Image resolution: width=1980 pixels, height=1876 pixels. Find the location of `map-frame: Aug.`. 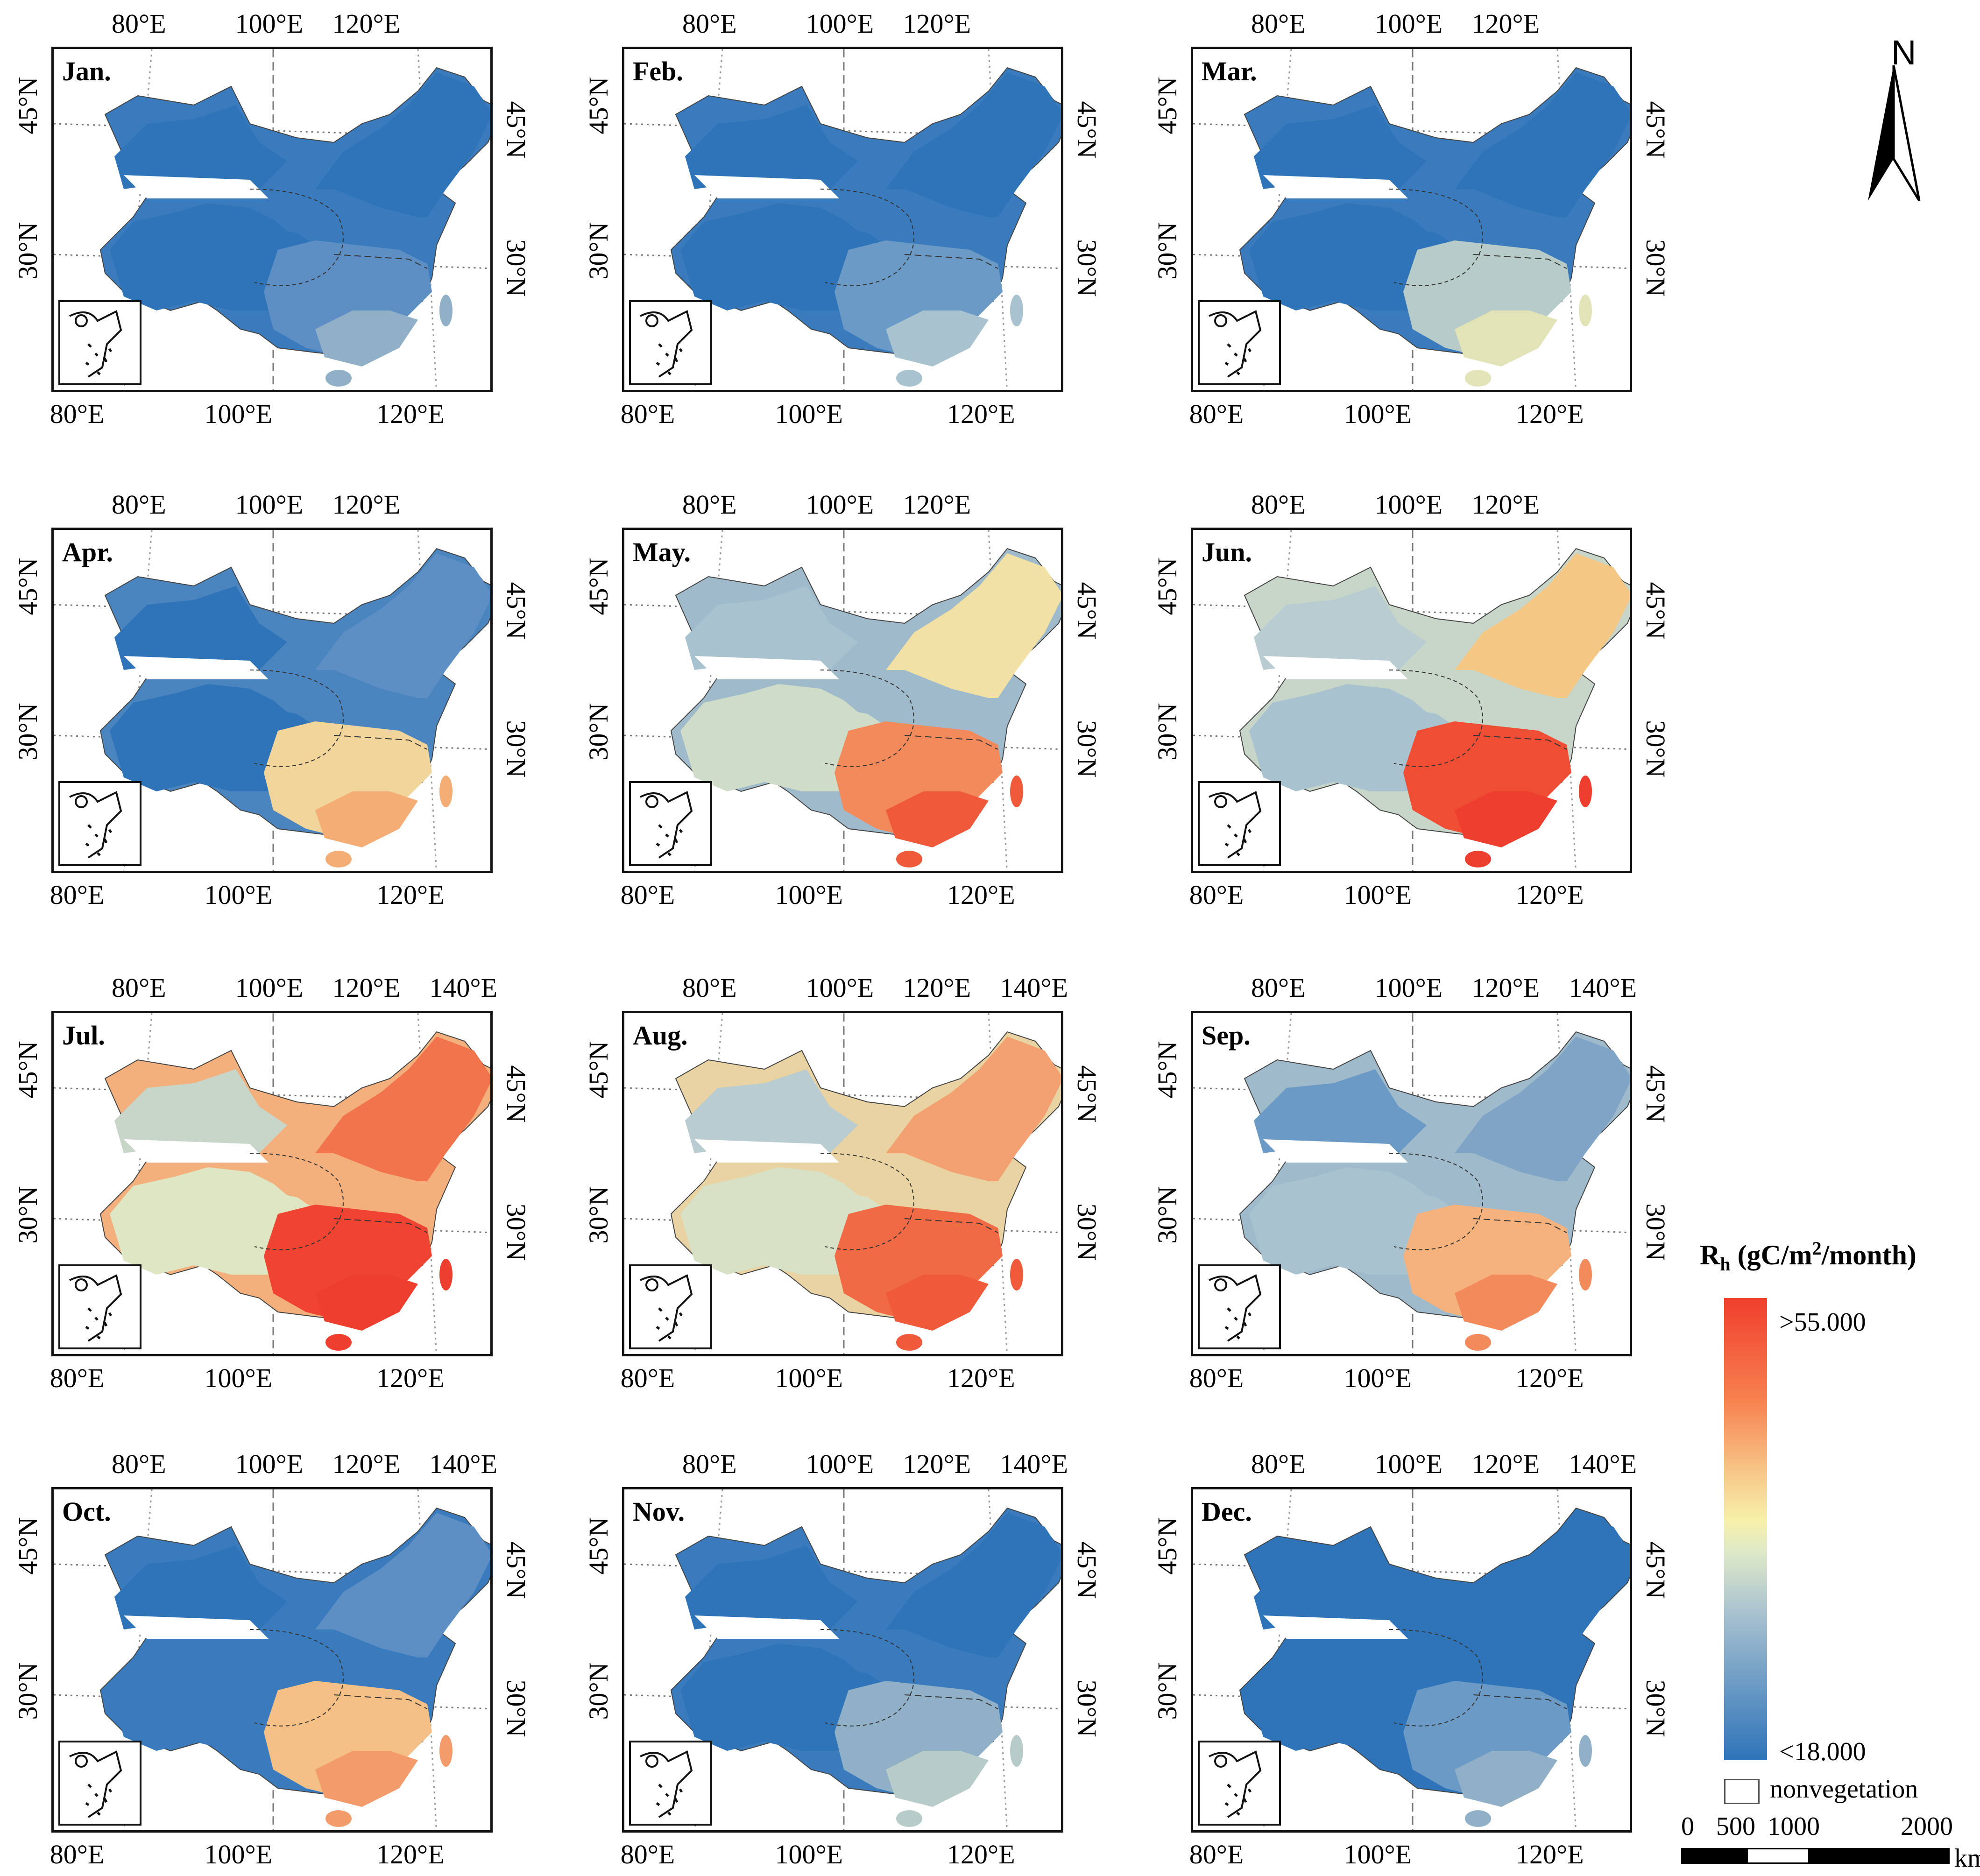

map-frame: Aug. is located at coordinates (842, 1183).